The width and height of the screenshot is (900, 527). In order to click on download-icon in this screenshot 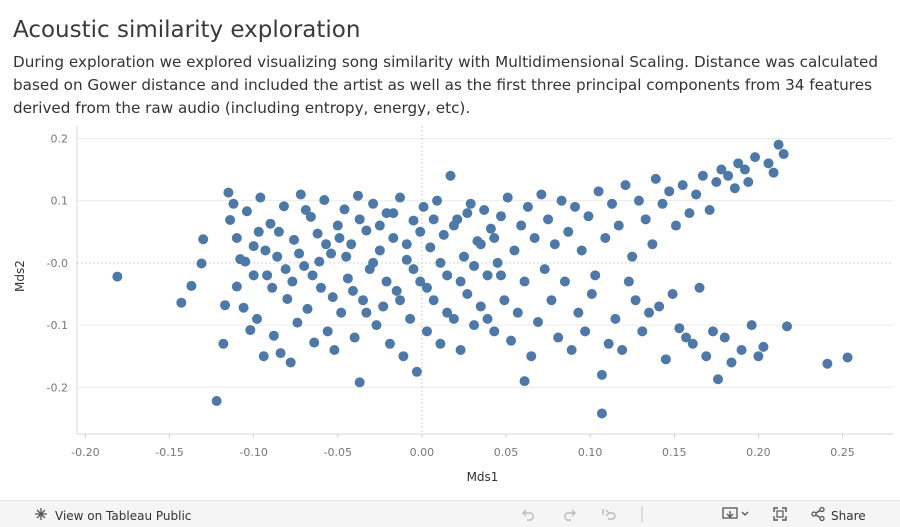, I will do `click(736, 514)`.